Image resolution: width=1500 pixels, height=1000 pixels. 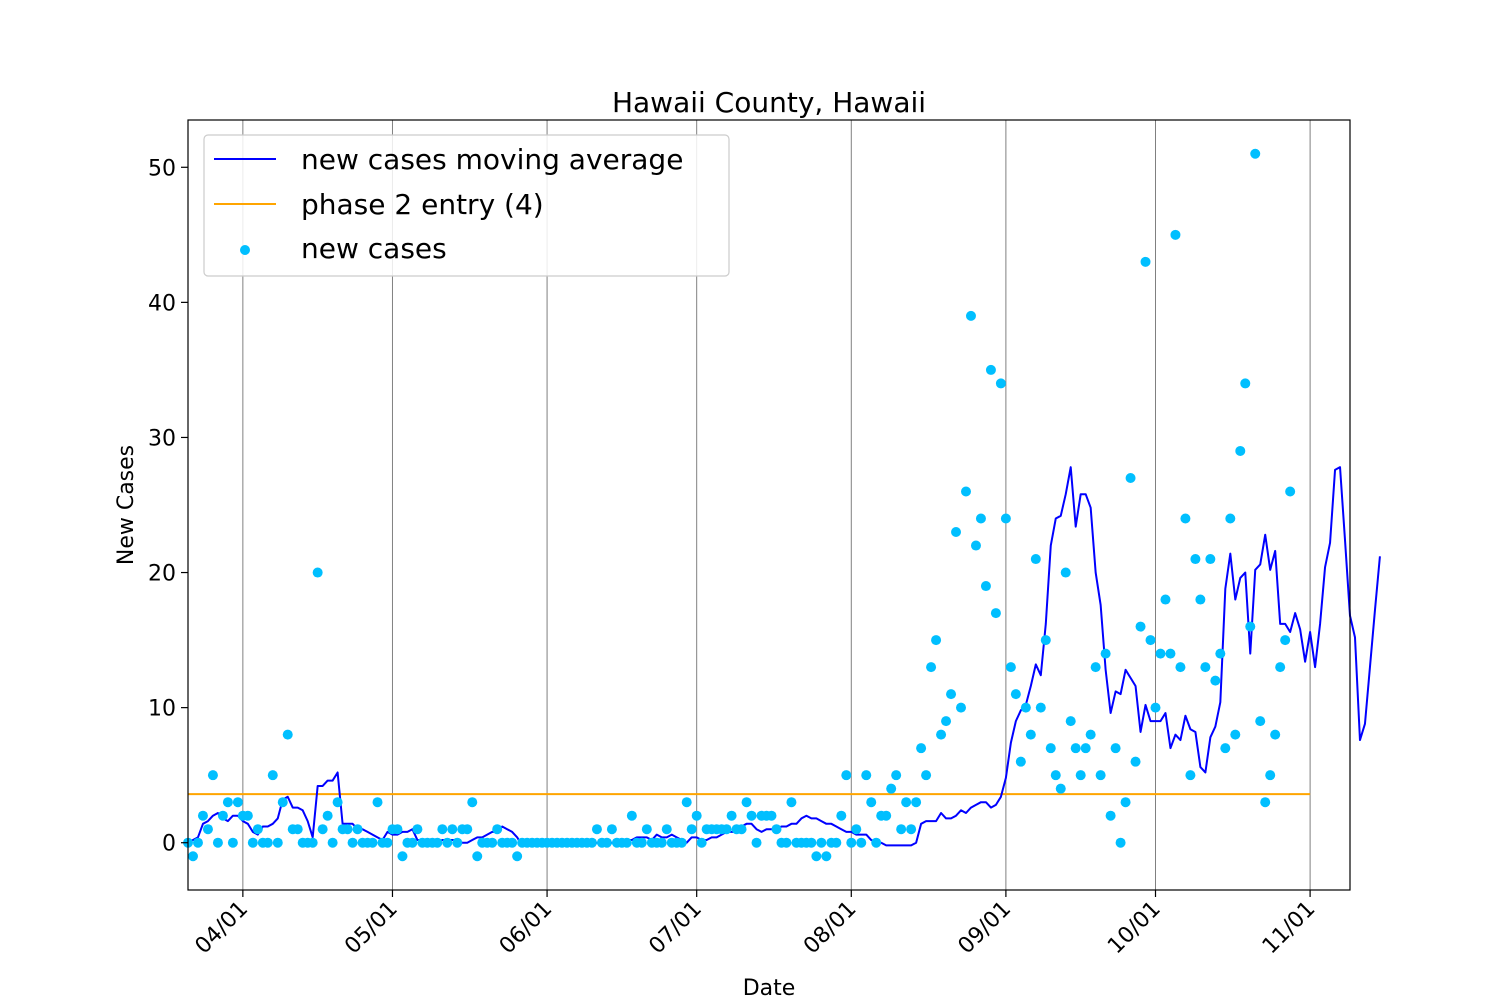 I want to click on x-axis-label: Date, so click(x=769, y=988).